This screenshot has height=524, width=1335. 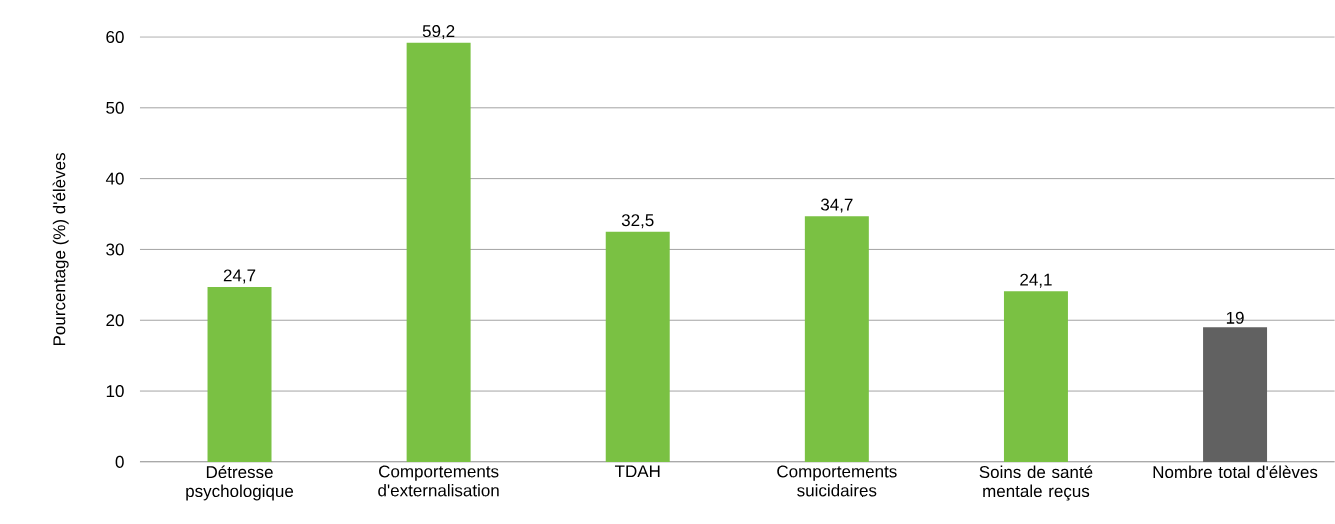 I want to click on y-tick-label: 10, so click(x=115, y=391).